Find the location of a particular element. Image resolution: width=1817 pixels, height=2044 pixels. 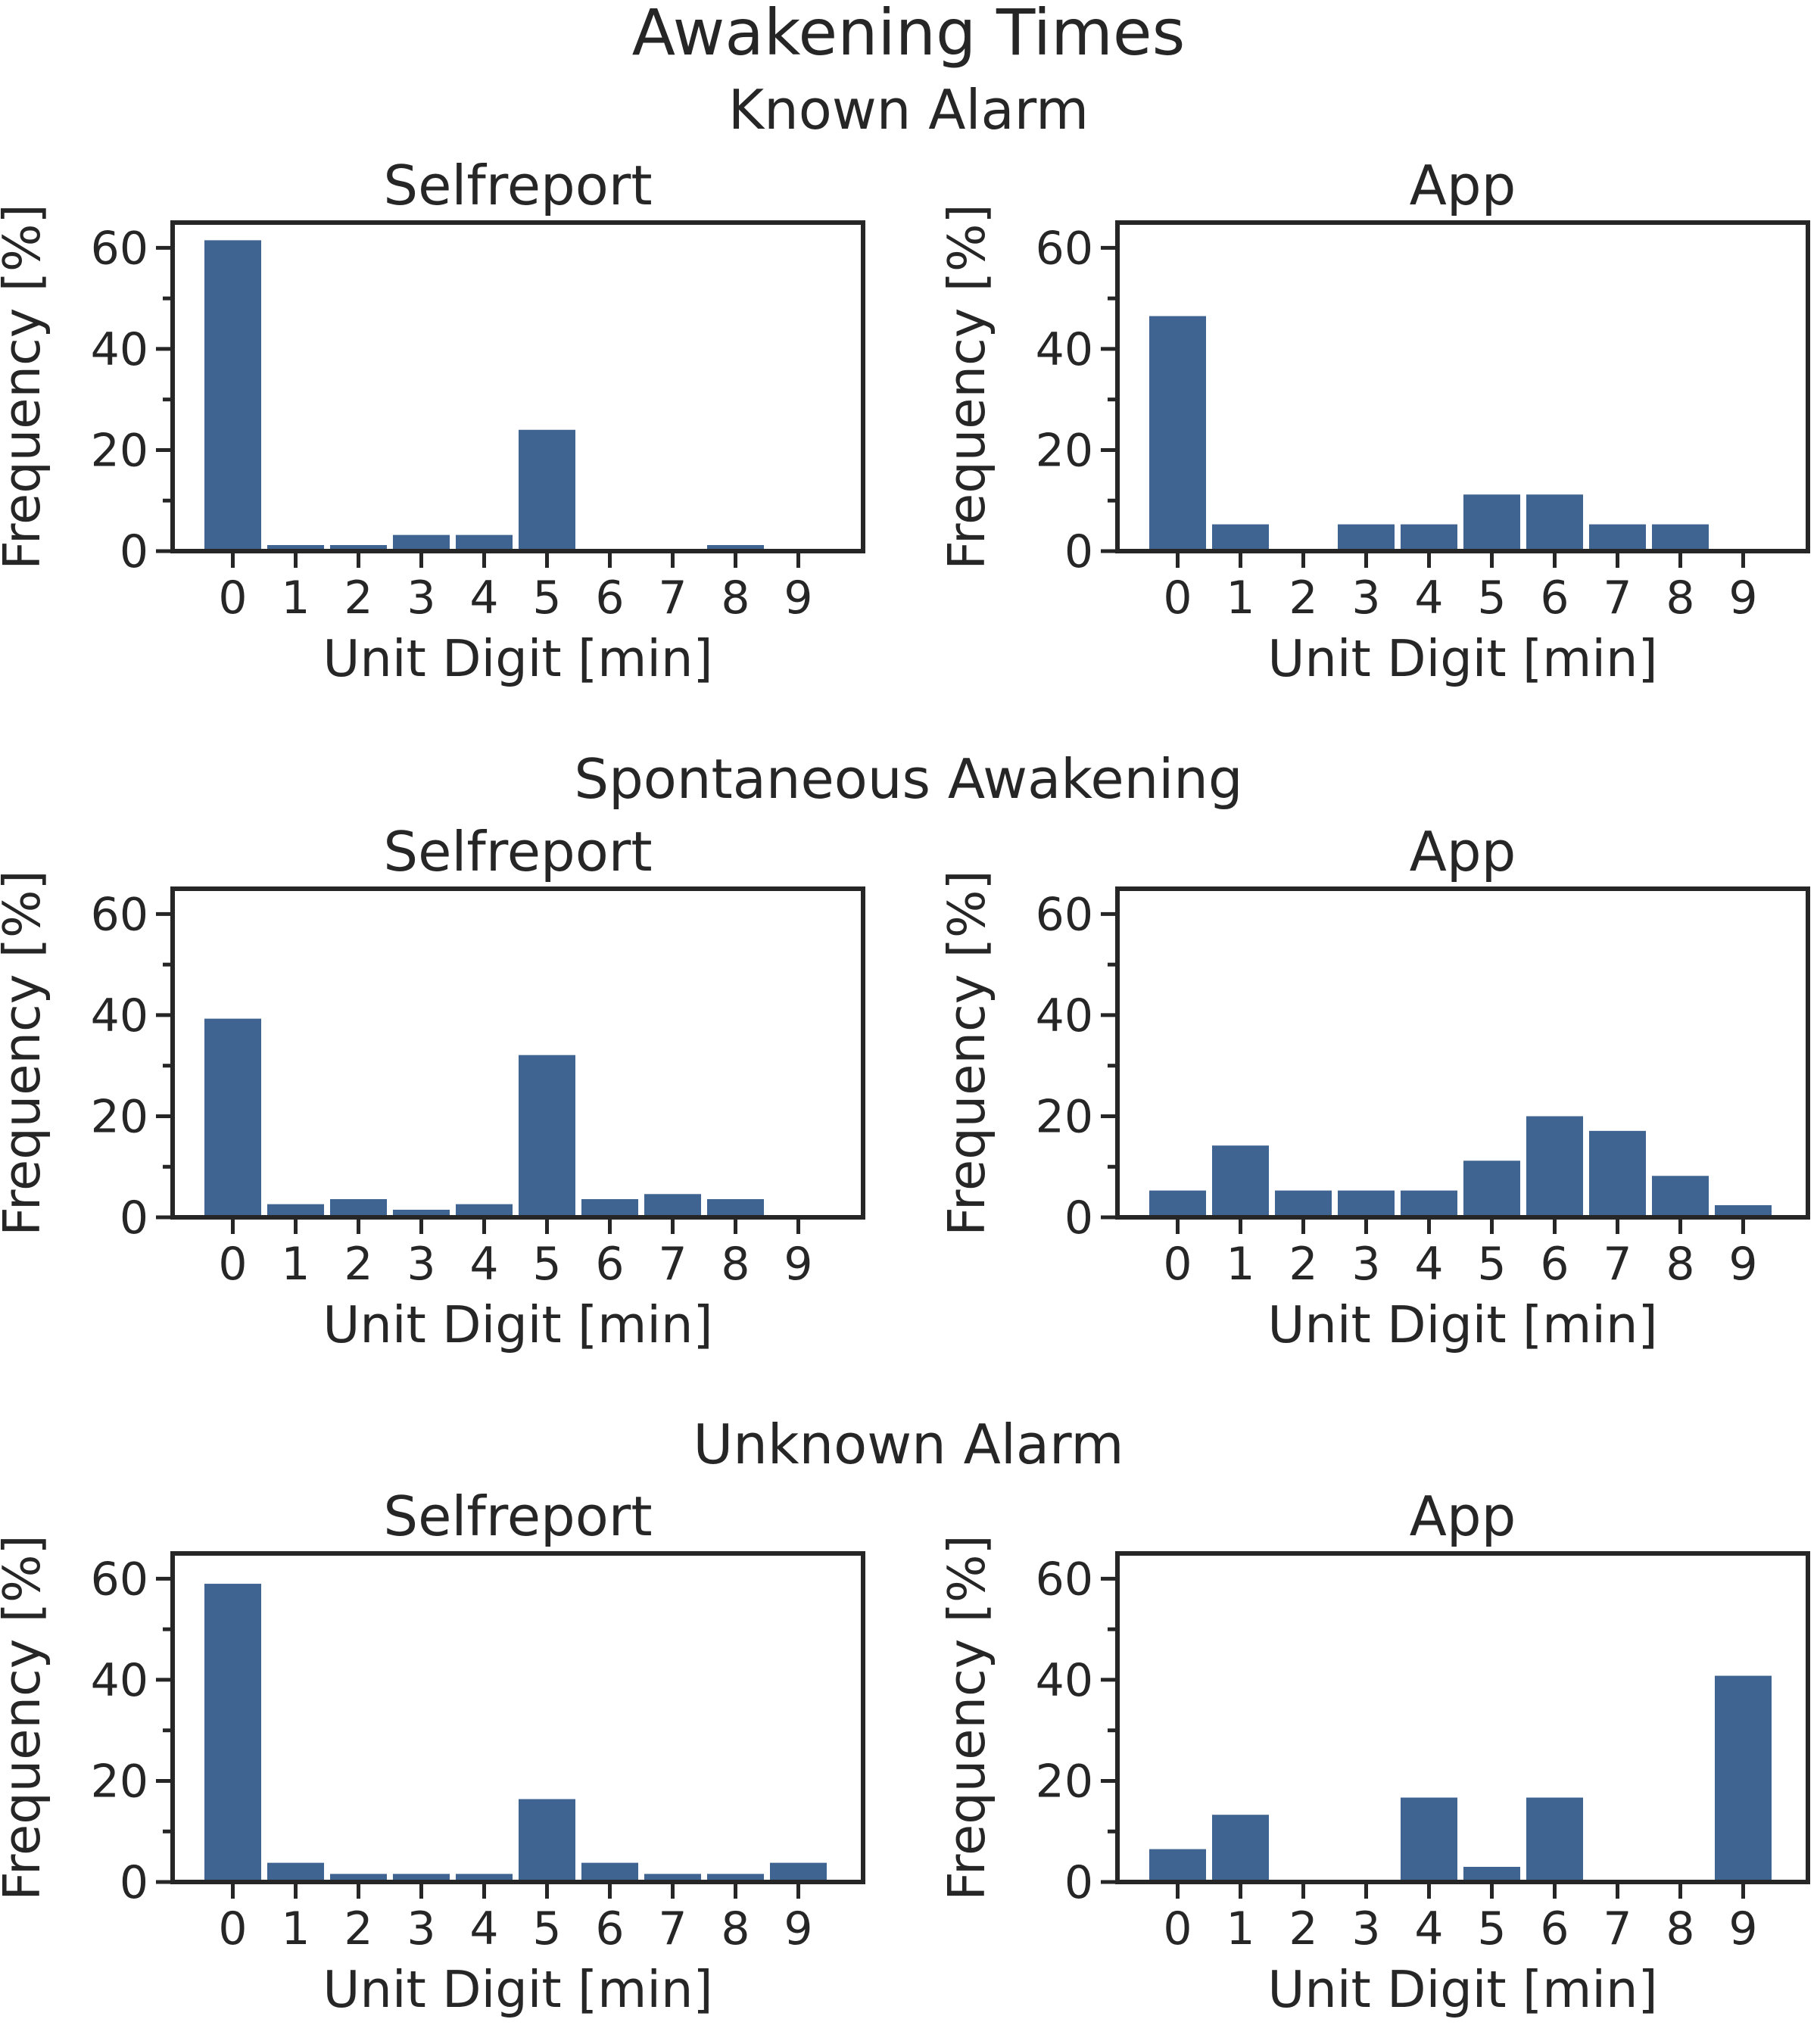

figure-title: Awakening Times is located at coordinates (909, 35).